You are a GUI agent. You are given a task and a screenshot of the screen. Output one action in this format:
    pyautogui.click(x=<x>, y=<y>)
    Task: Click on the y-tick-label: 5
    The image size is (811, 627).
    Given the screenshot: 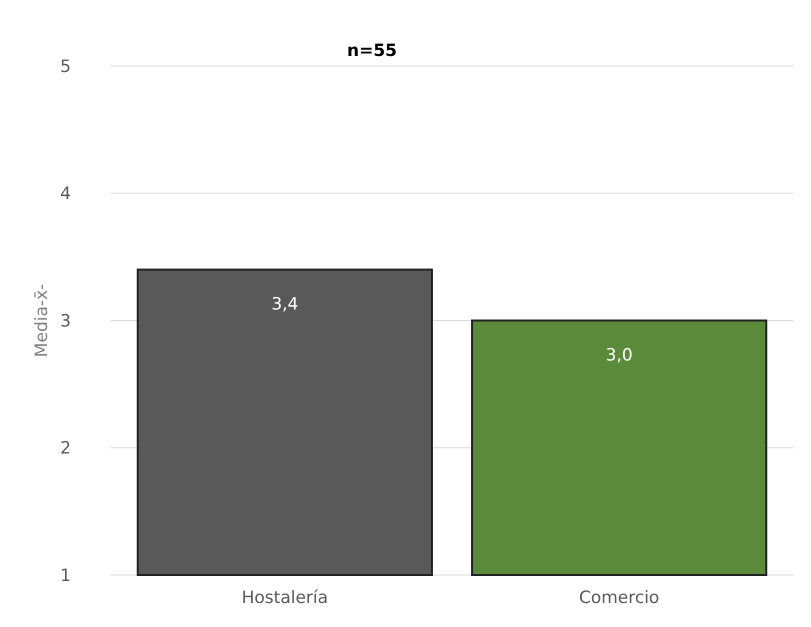 What is the action you would take?
    pyautogui.click(x=65, y=66)
    